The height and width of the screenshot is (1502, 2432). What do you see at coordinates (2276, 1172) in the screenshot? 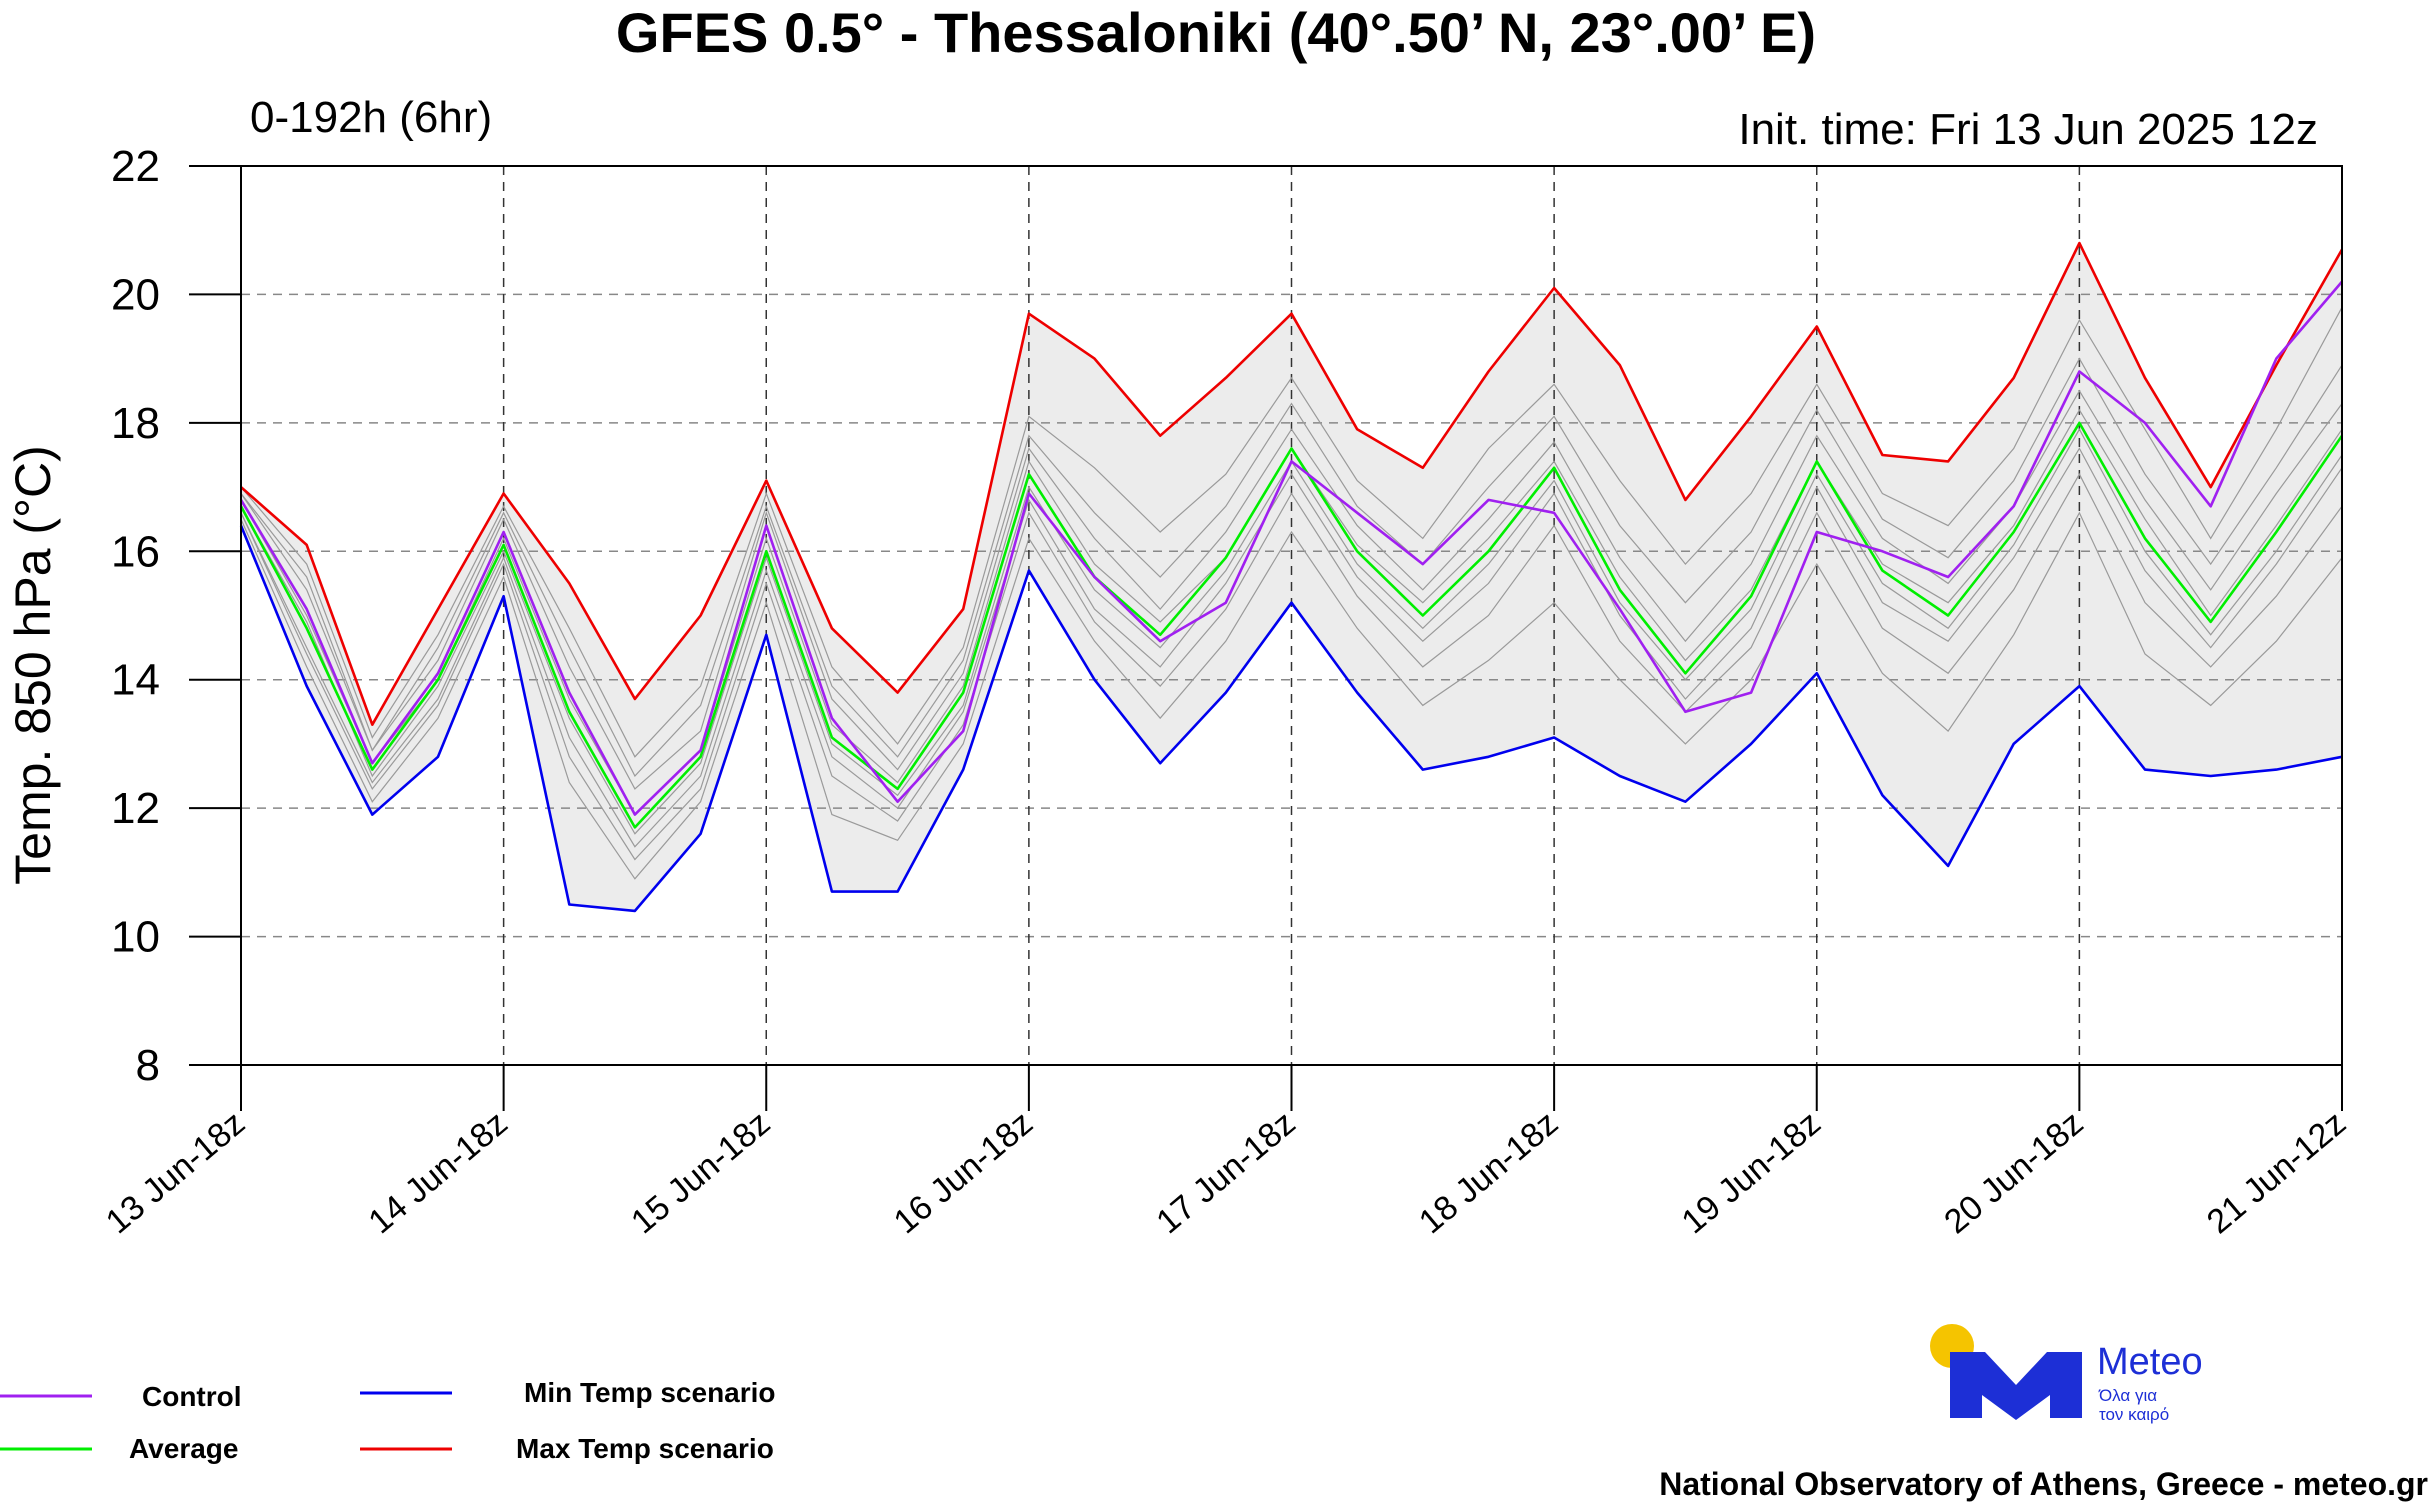
I see `x-tick-label: 21 Jun-12z` at bounding box center [2276, 1172].